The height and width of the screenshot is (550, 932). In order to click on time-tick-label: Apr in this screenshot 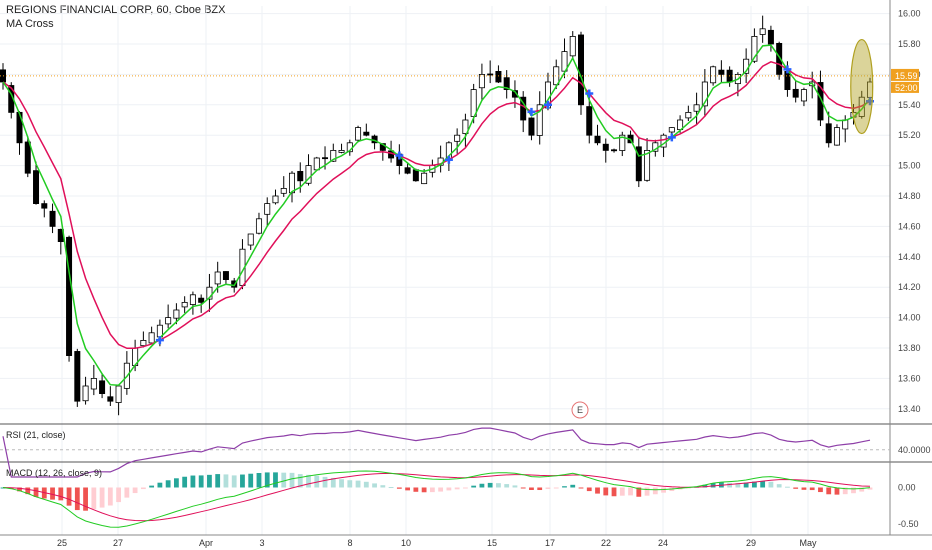, I will do `click(206, 543)`.